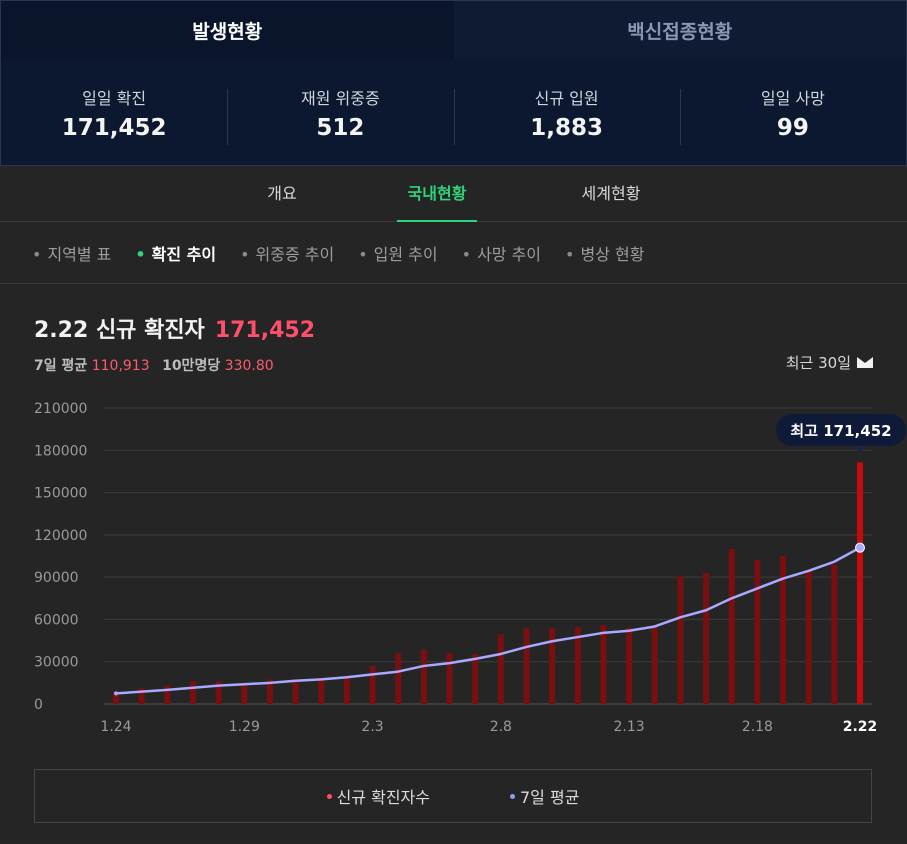  What do you see at coordinates (818, 363) in the screenshot?
I see `period-label: 최근 30일` at bounding box center [818, 363].